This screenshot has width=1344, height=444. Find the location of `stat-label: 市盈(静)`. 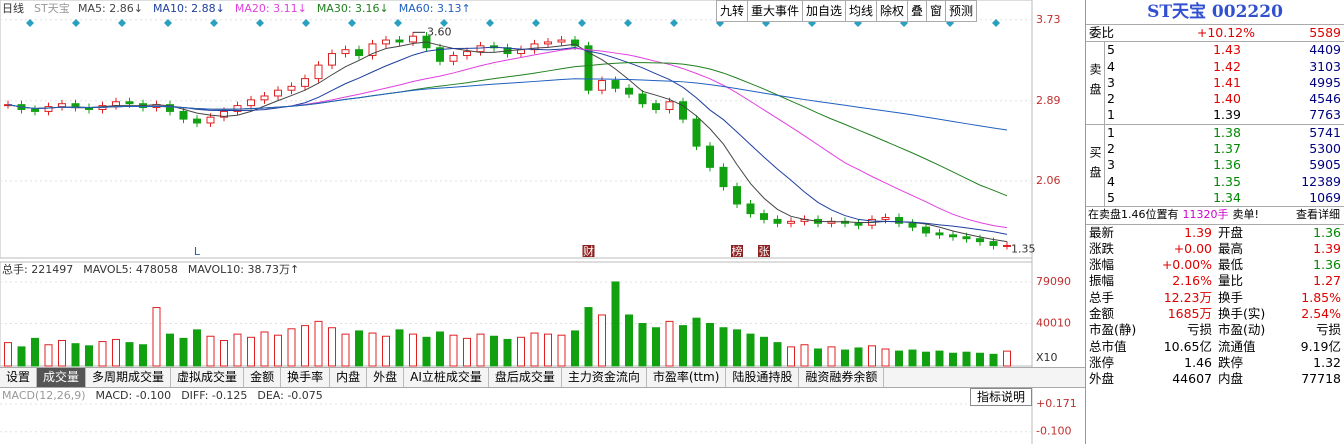

stat-label: 市盈(静) is located at coordinates (1113, 330).